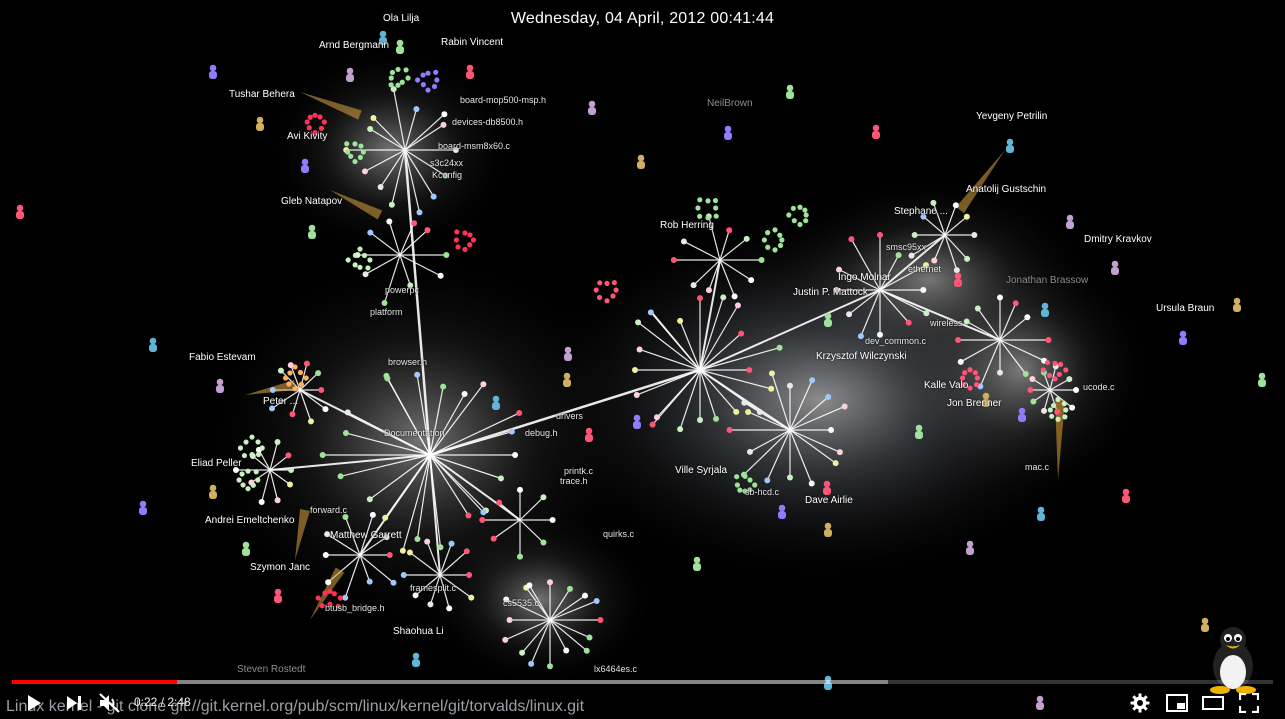  What do you see at coordinates (474, 146) in the screenshot?
I see `file-label: board-msm8x60.c` at bounding box center [474, 146].